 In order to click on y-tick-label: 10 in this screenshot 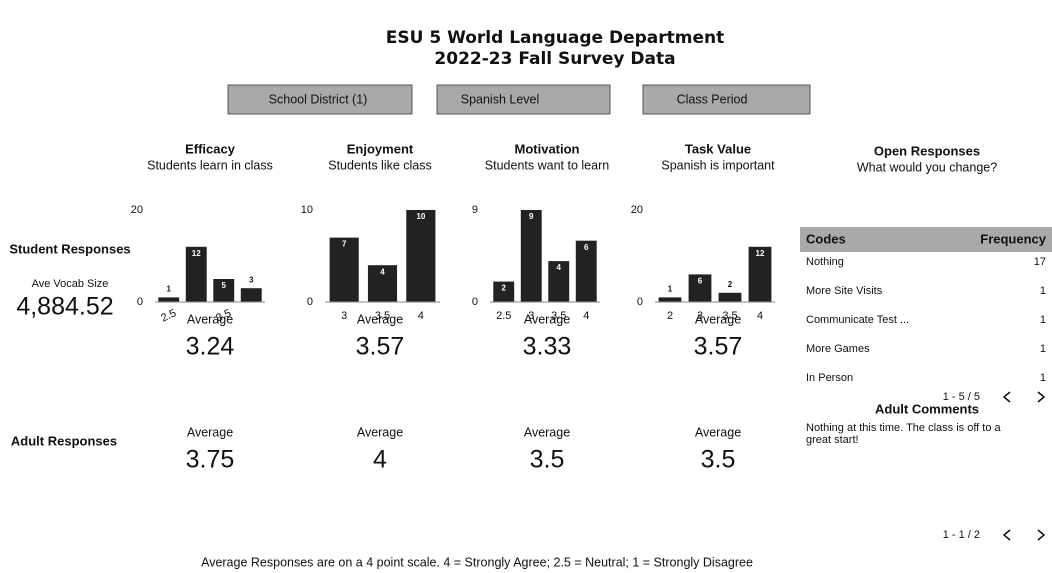, I will do `click(307, 210)`.